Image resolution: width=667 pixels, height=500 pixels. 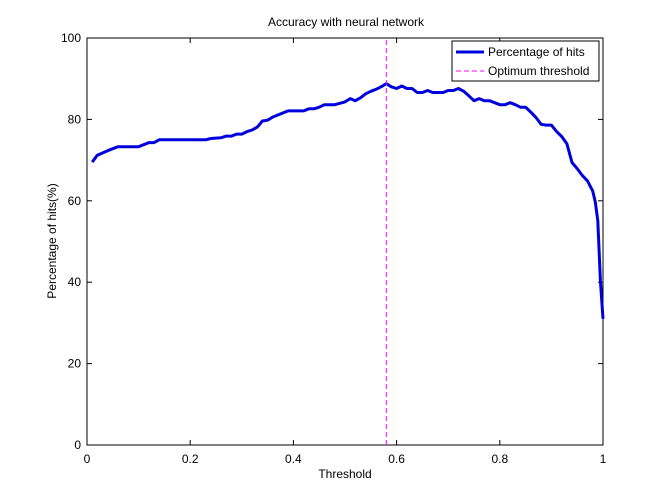 I want to click on y-tick-label: 40, so click(x=75, y=282).